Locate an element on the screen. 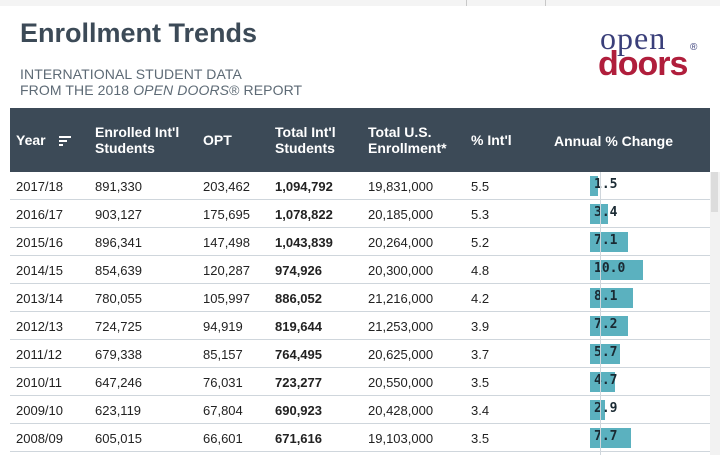  logo-word-doors: doors is located at coordinates (643, 64).